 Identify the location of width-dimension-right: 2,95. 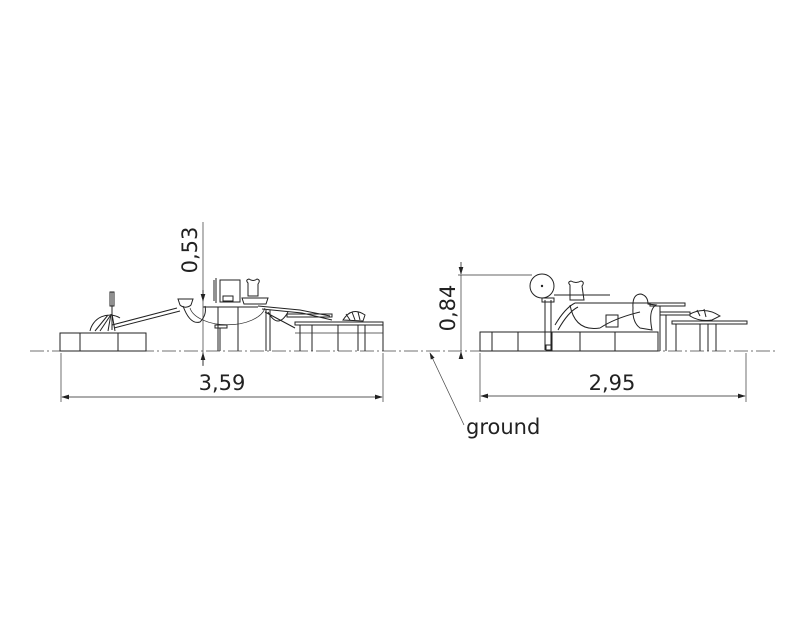
(612, 383).